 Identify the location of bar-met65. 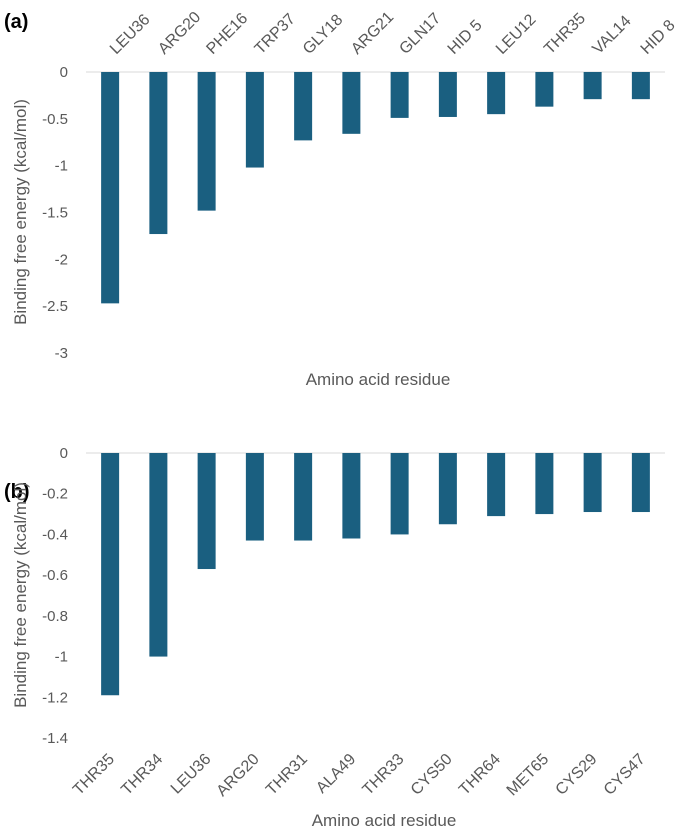
(544, 484).